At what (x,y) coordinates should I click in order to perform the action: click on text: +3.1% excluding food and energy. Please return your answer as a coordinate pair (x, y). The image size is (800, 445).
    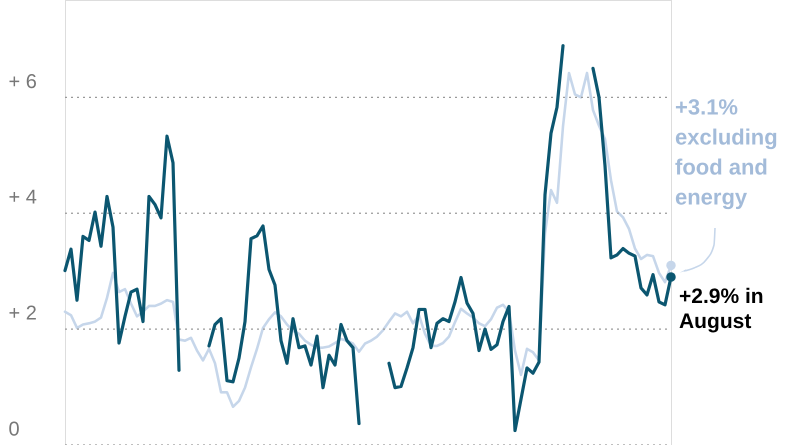
    Looking at the image, I should click on (726, 152).